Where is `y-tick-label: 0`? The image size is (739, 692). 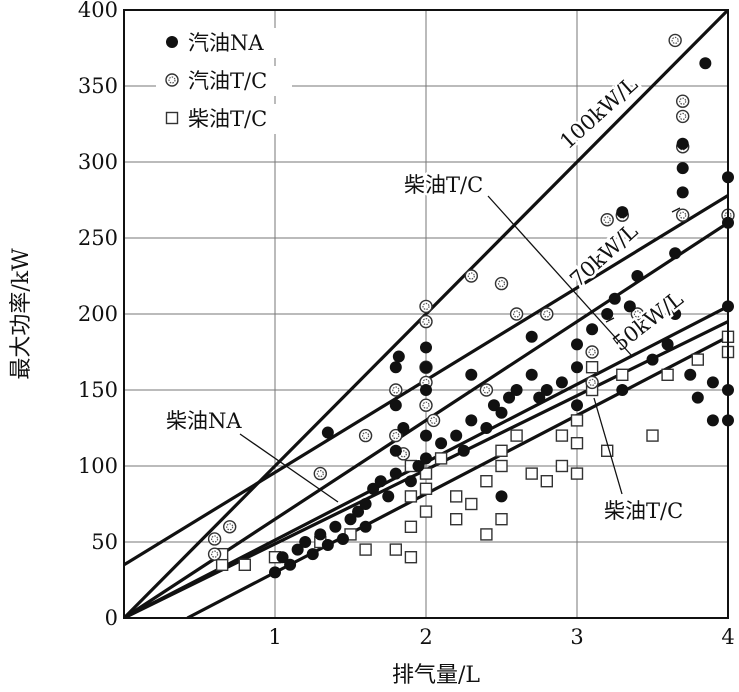
y-tick-label: 0 is located at coordinates (111, 618).